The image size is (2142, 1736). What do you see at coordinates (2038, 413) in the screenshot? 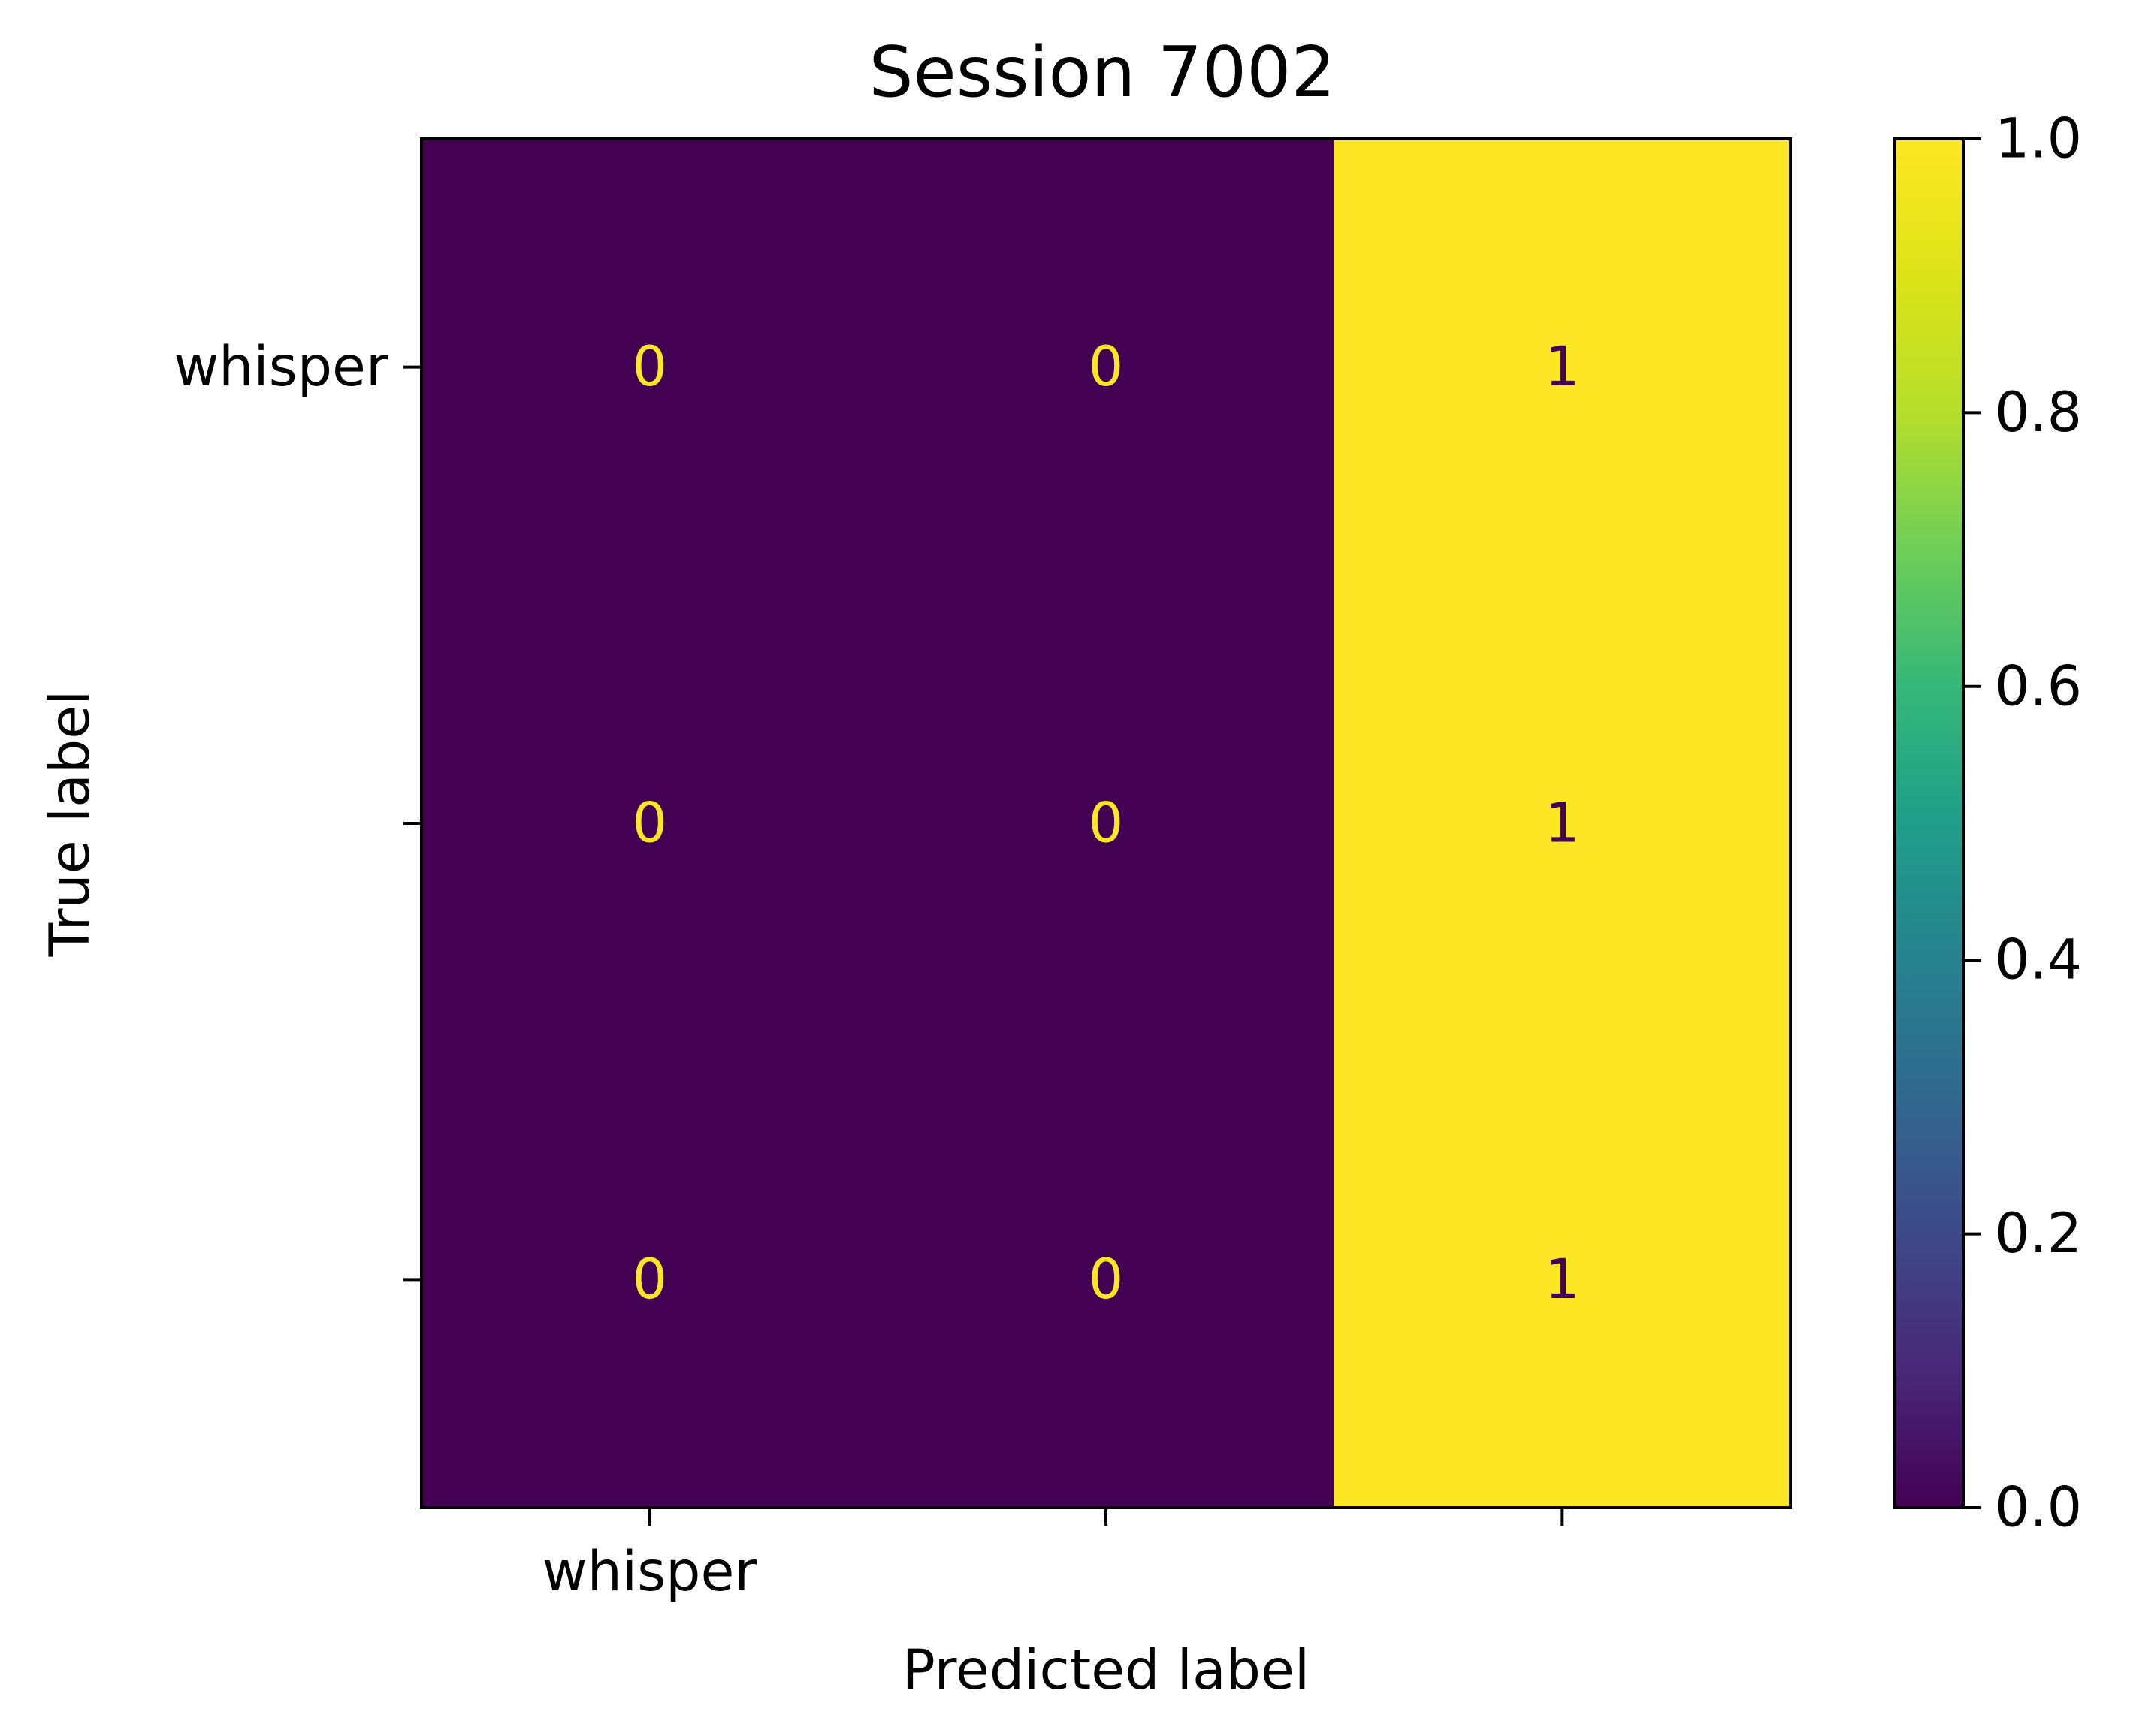
I see `colorbar-tick-label: 0.8` at bounding box center [2038, 413].